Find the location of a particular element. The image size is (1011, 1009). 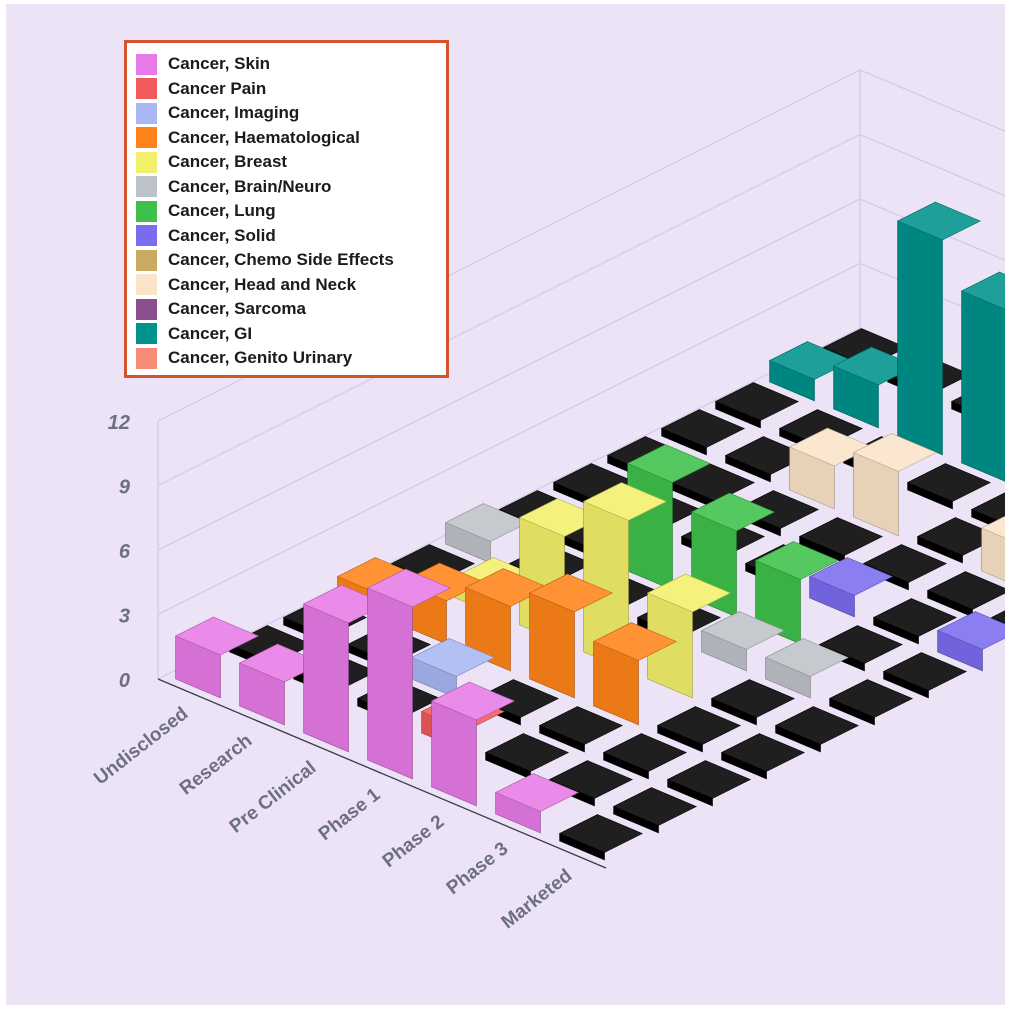

legend-item: Cancer, Brain/Neuro is located at coordinates (291, 187).